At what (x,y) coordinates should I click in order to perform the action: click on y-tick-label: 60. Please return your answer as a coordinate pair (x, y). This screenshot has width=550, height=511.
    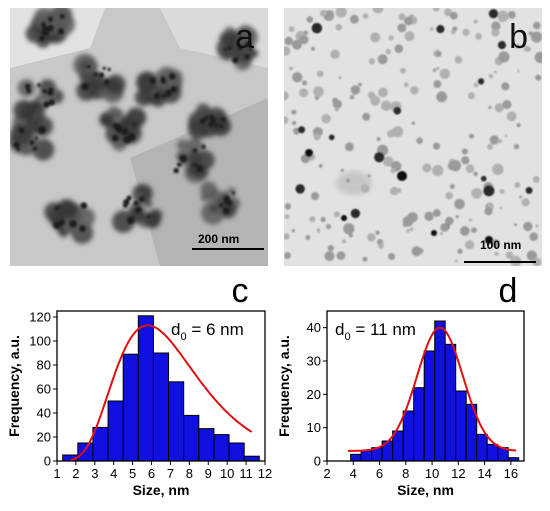
    Looking at the image, I should click on (44, 389).